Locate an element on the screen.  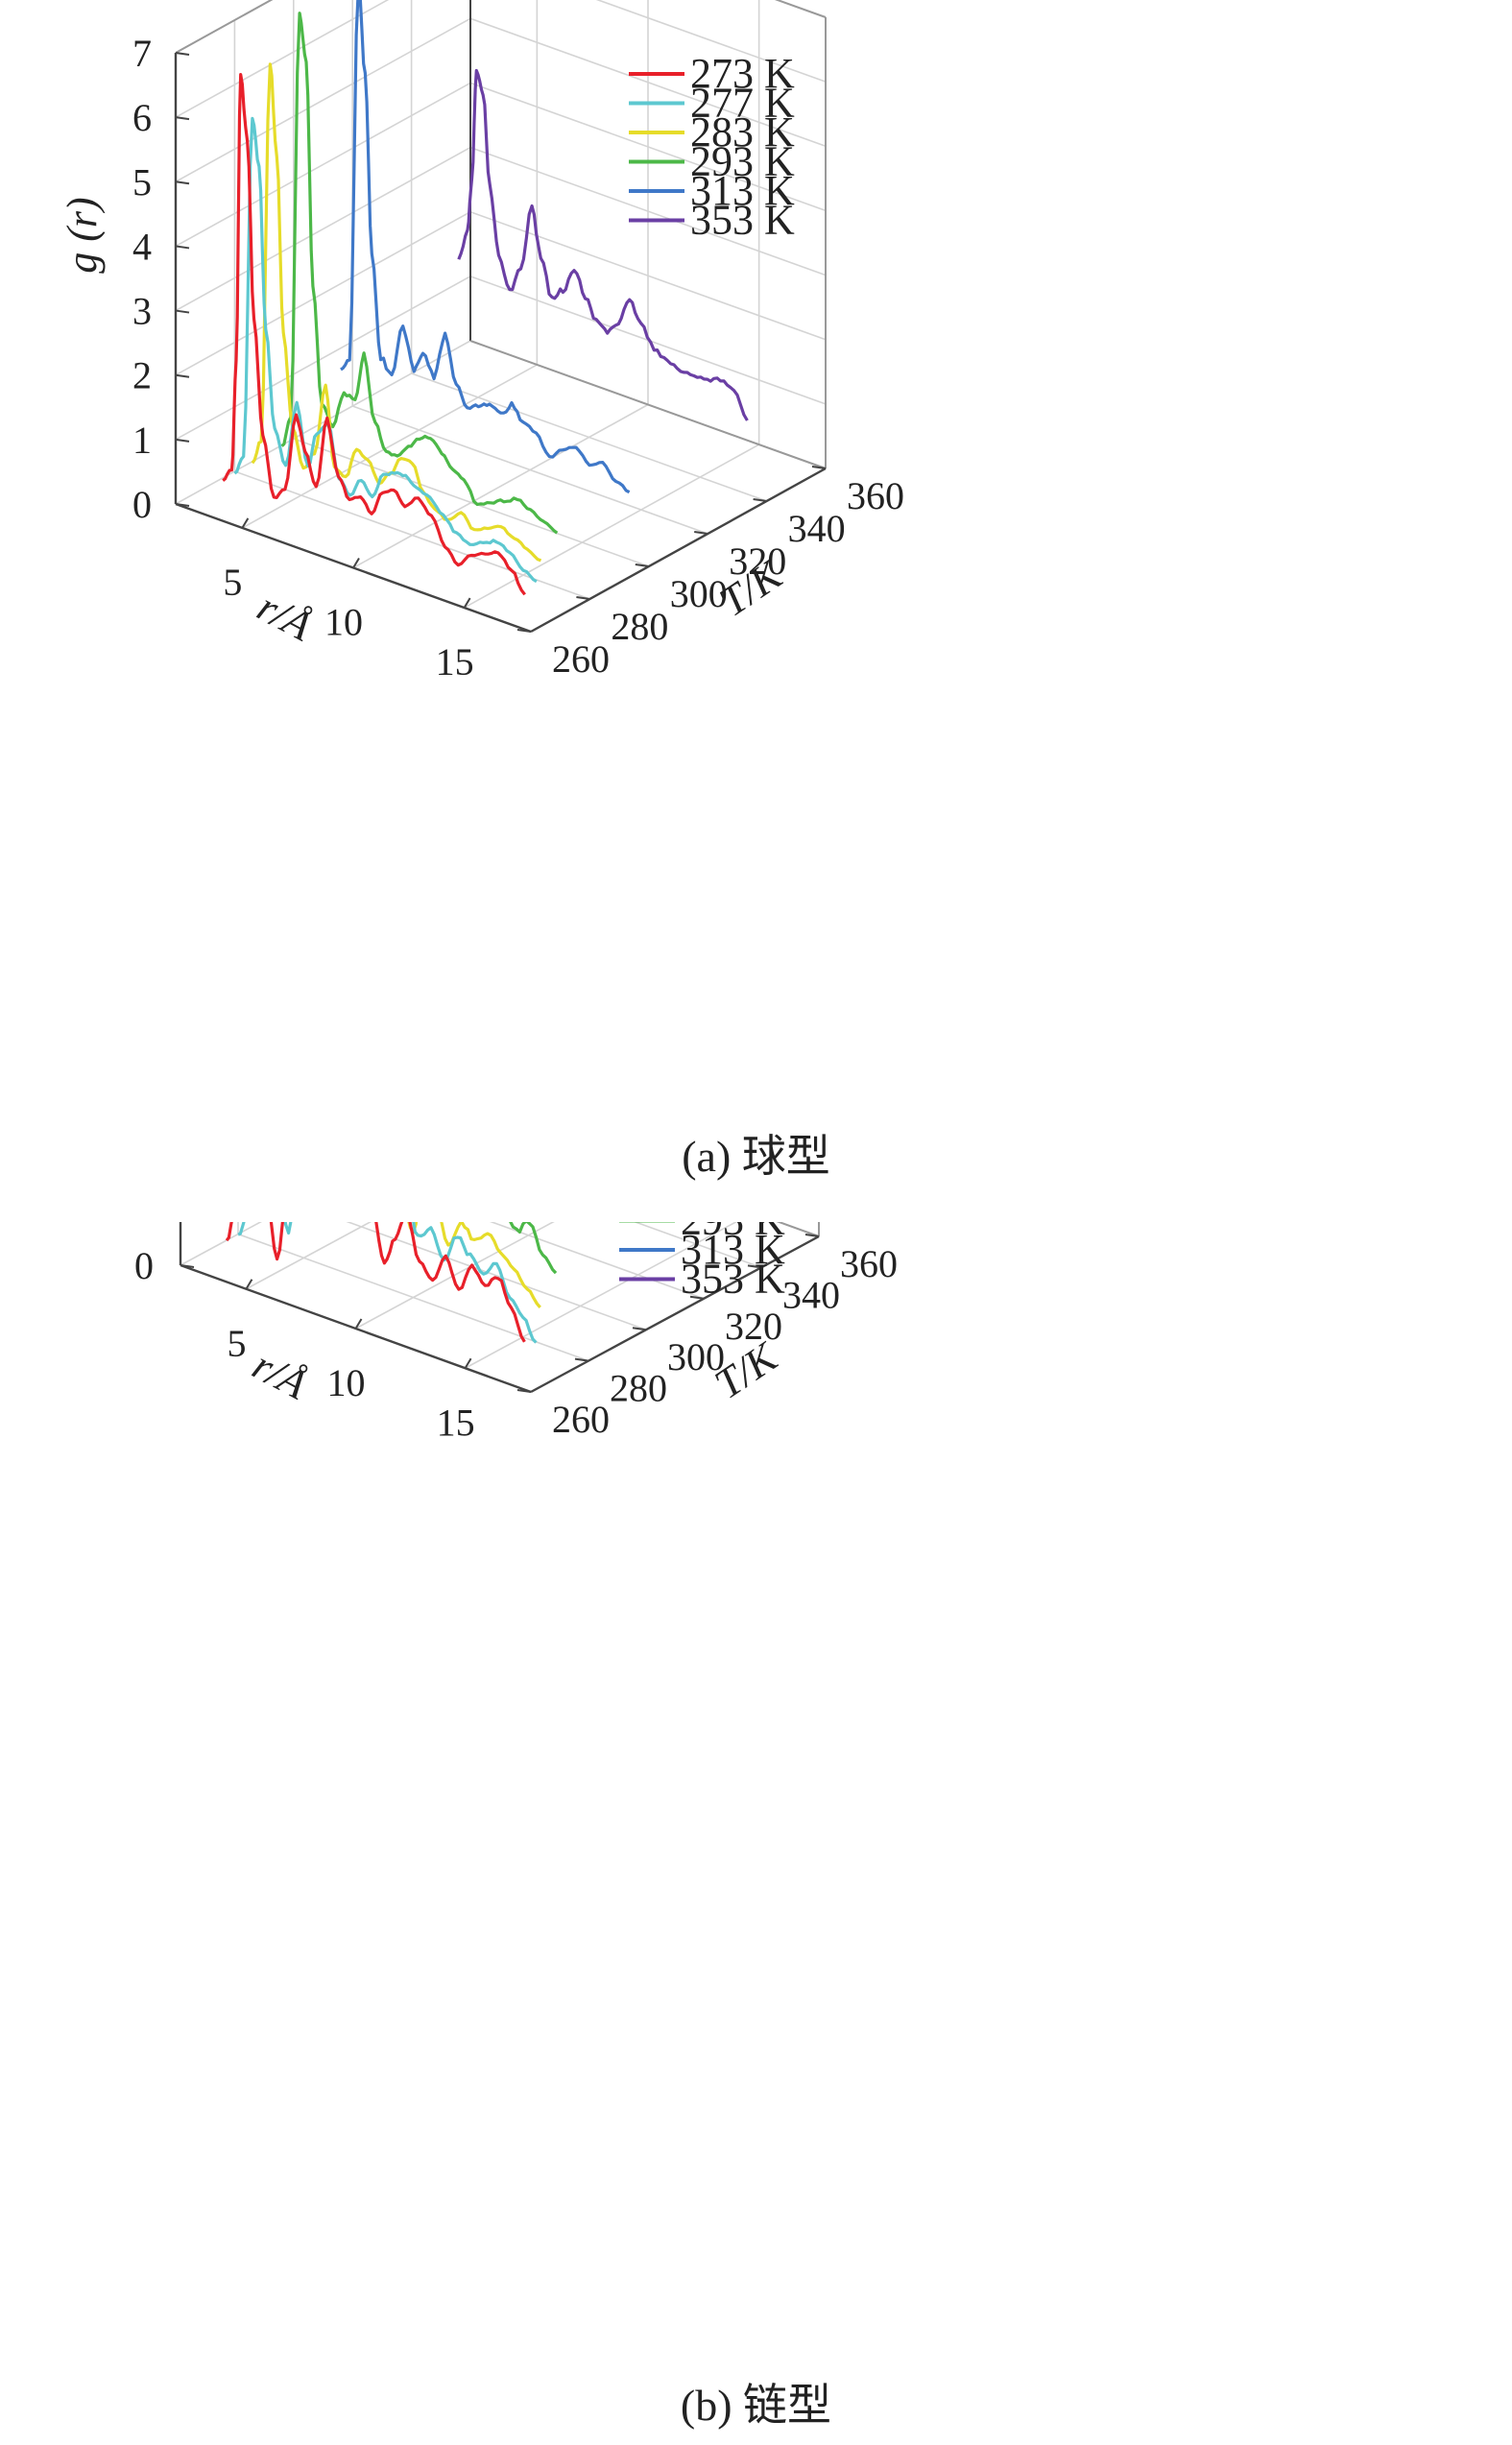
y-tick-label: 6 is located at coordinates (142, 117).